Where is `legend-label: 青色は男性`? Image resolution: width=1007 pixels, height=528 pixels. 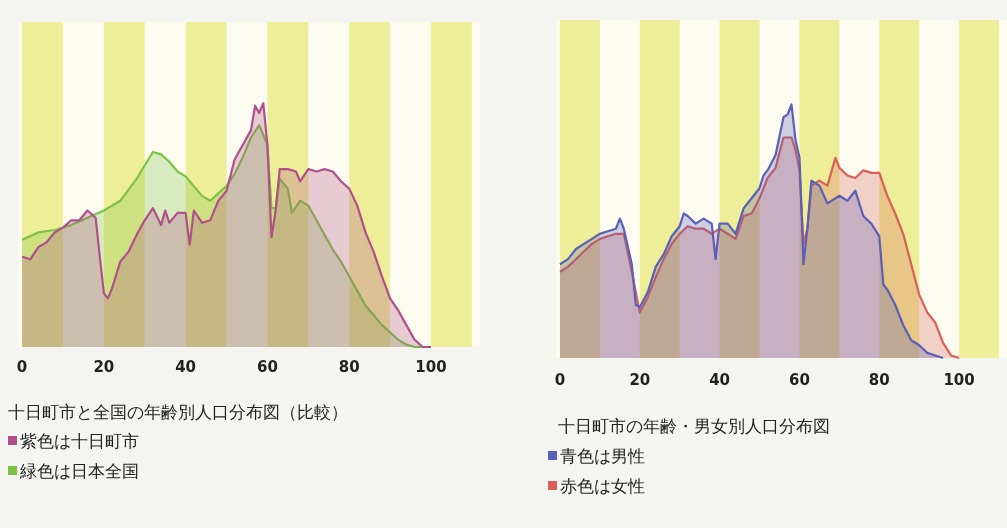
legend-label: 青色は男性 is located at coordinates (602, 456).